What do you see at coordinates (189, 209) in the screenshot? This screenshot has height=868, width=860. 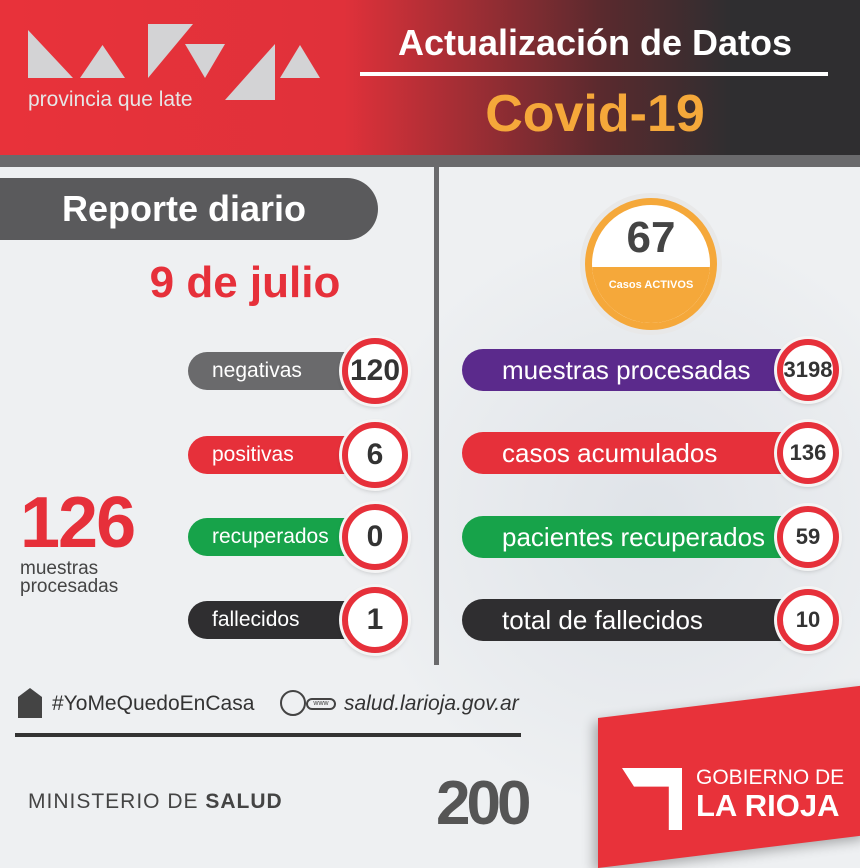 I see `report-label: Reporte diario` at bounding box center [189, 209].